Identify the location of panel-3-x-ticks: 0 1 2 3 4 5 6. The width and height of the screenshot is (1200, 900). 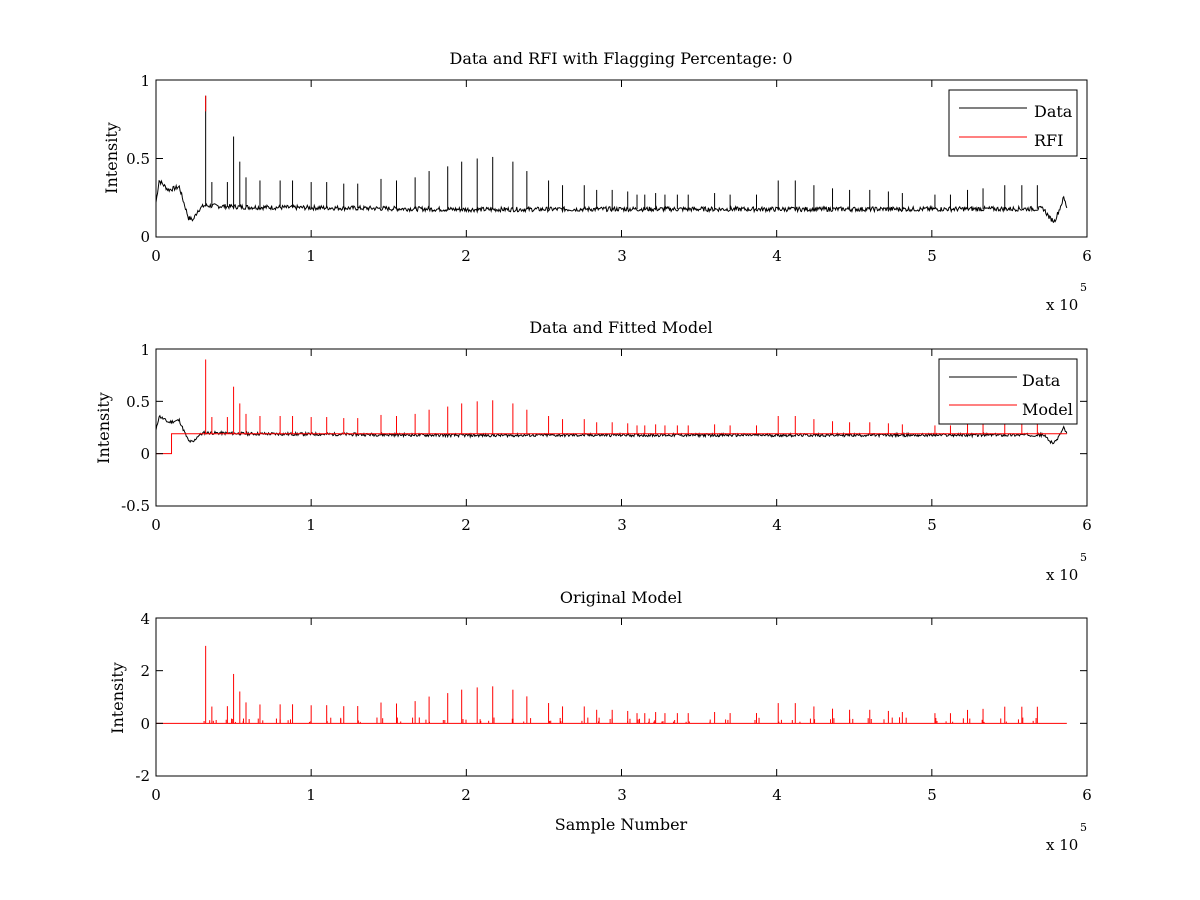
(621, 795).